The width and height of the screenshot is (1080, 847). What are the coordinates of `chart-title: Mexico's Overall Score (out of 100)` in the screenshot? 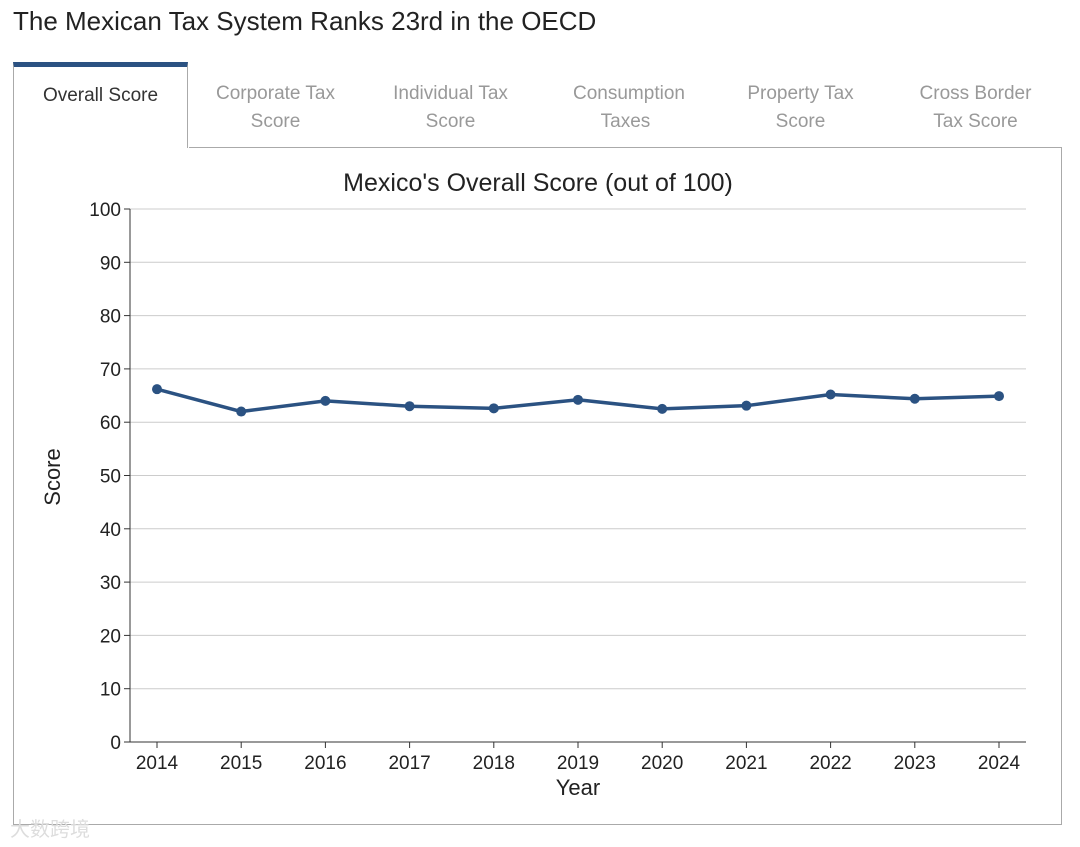 It's located at (538, 183).